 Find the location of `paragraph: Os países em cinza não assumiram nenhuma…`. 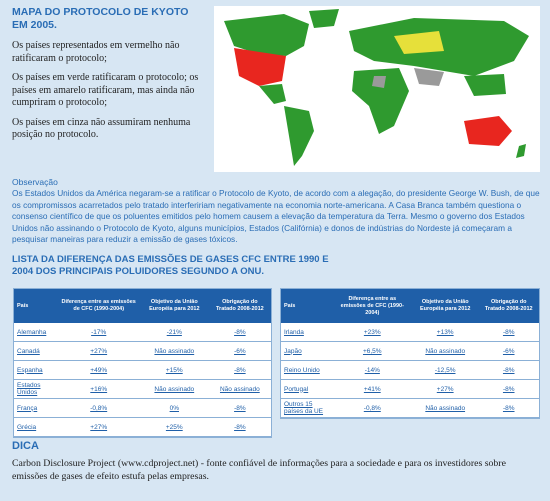

paragraph: Os países em cinza não assumiram nenhuma… is located at coordinates (101, 128).